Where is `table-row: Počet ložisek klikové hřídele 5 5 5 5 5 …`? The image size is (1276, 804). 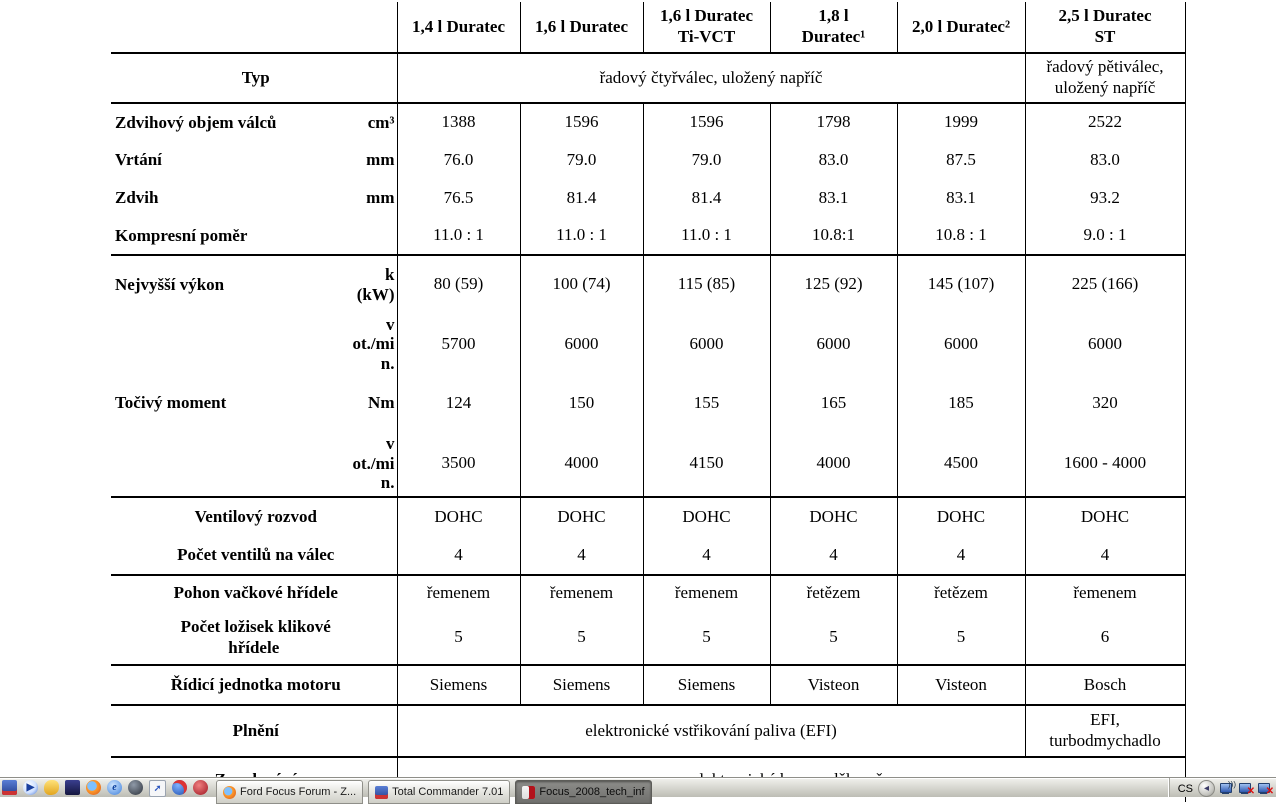 table-row: Počet ložisek klikové hřídele 5 5 5 5 5 … is located at coordinates (648, 638).